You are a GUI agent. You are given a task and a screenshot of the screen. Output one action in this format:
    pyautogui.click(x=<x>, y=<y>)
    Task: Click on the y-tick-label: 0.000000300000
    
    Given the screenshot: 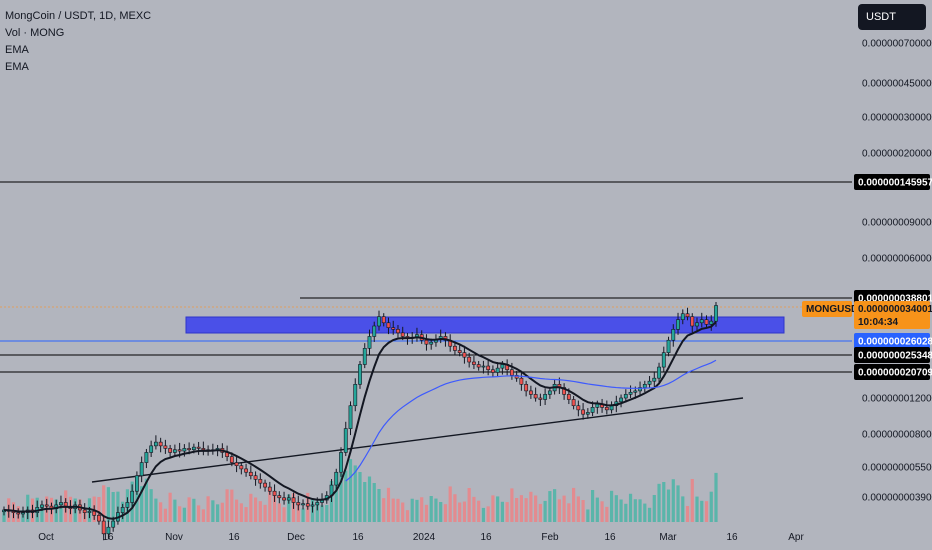 What is the action you would take?
    pyautogui.click(x=897, y=118)
    